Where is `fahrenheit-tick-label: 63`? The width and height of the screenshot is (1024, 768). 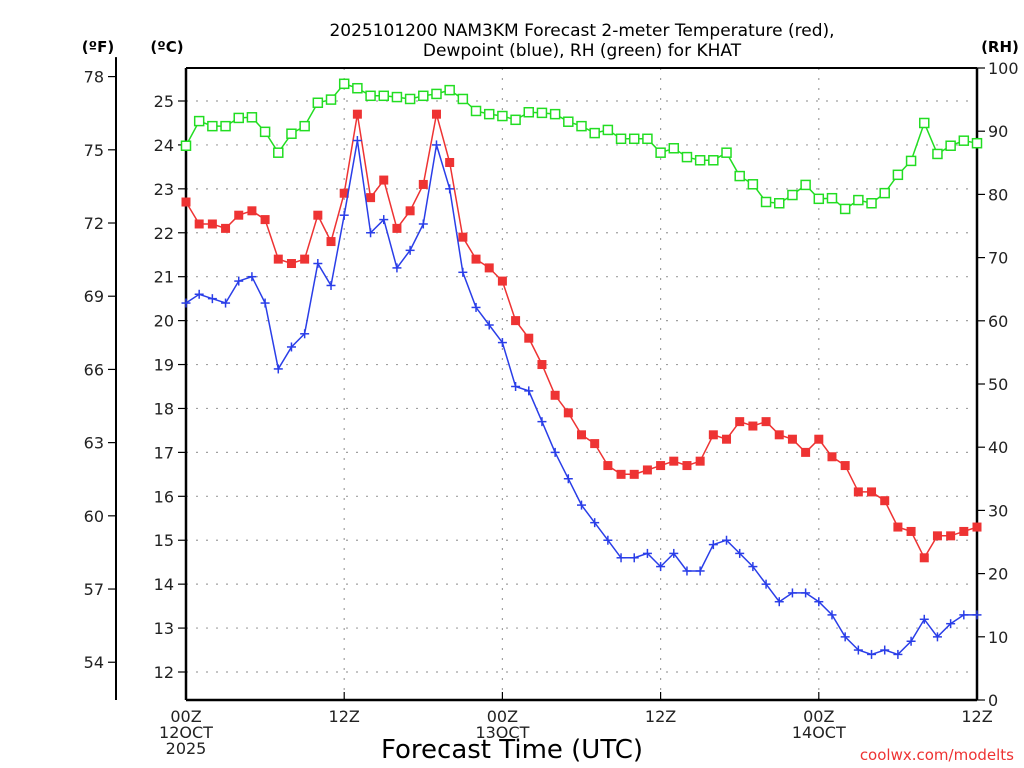 fahrenheit-tick-label: 63 is located at coordinates (94, 443).